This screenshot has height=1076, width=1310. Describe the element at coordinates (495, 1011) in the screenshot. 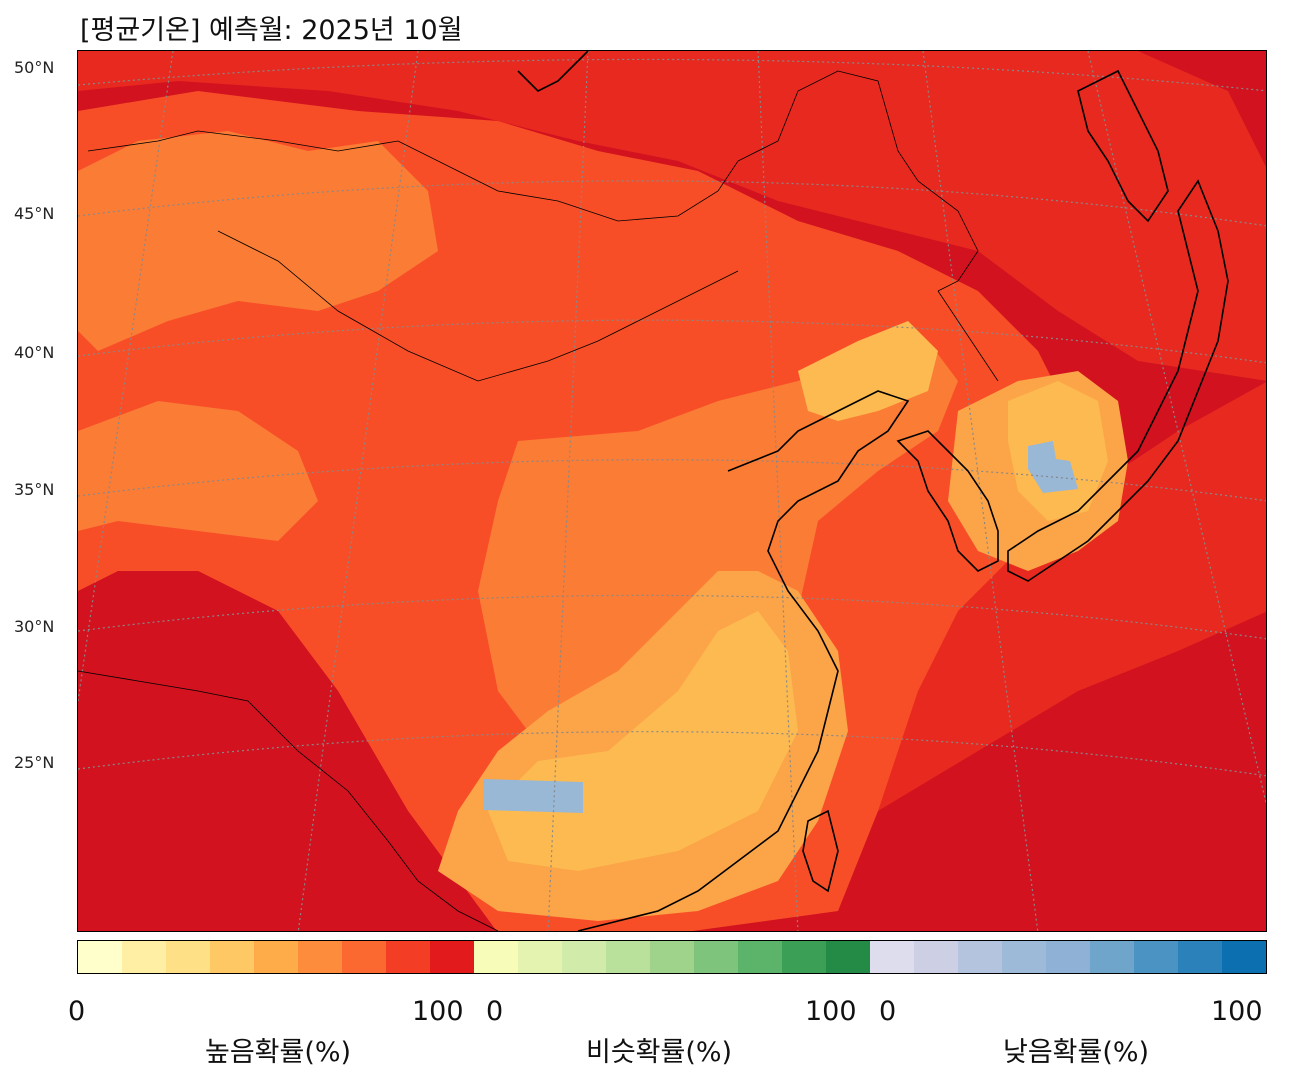

I see `colorbar-tick-similar-min: 0` at that location.